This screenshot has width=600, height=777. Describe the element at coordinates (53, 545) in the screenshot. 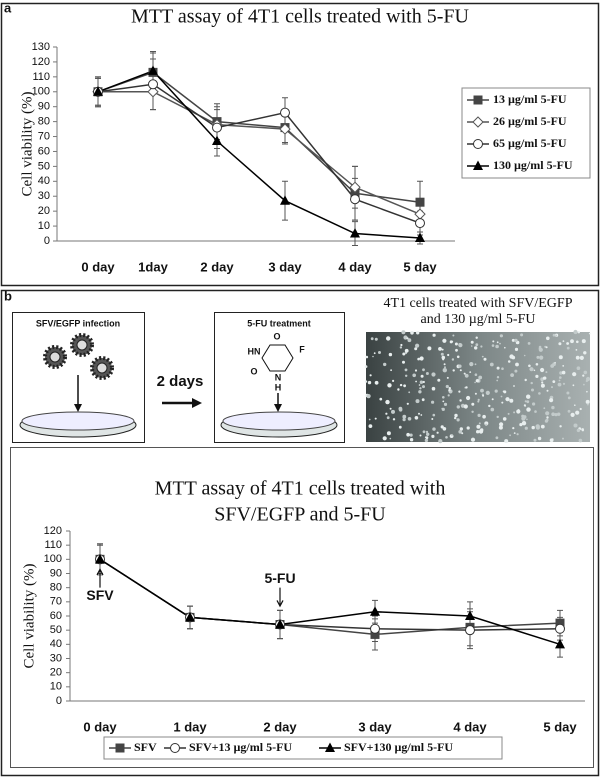

I see `y-tick-label: 110` at that location.